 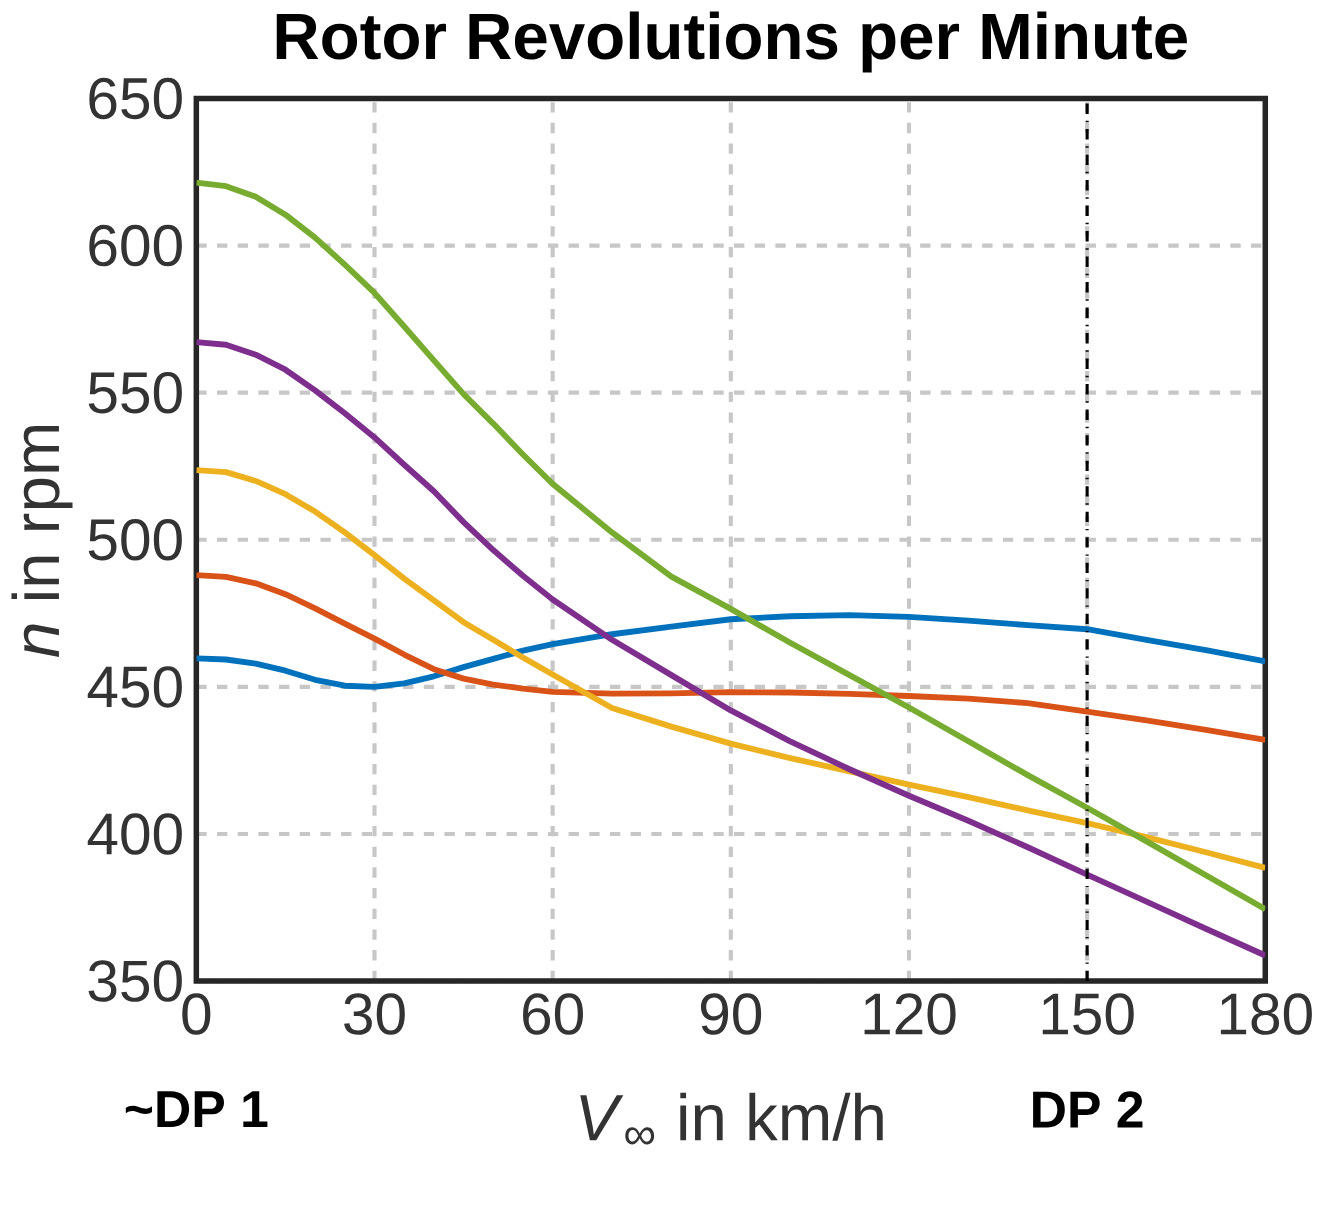 What do you see at coordinates (134, 834) in the screenshot?
I see `y-tick-label: 400` at bounding box center [134, 834].